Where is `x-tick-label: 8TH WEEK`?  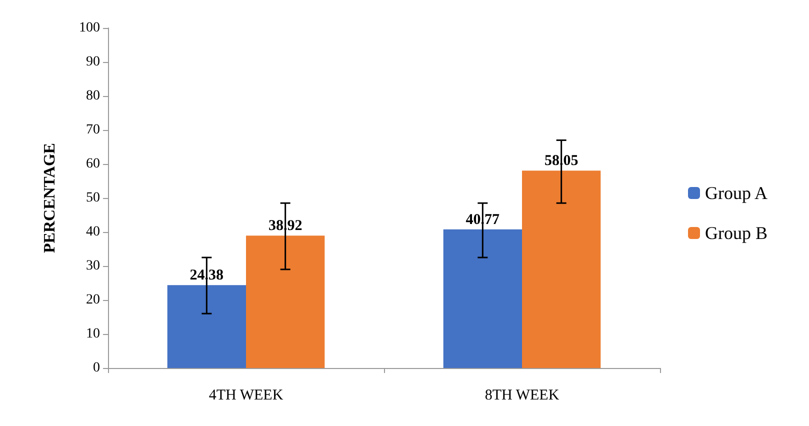 x-tick-label: 8TH WEEK is located at coordinates (522, 396).